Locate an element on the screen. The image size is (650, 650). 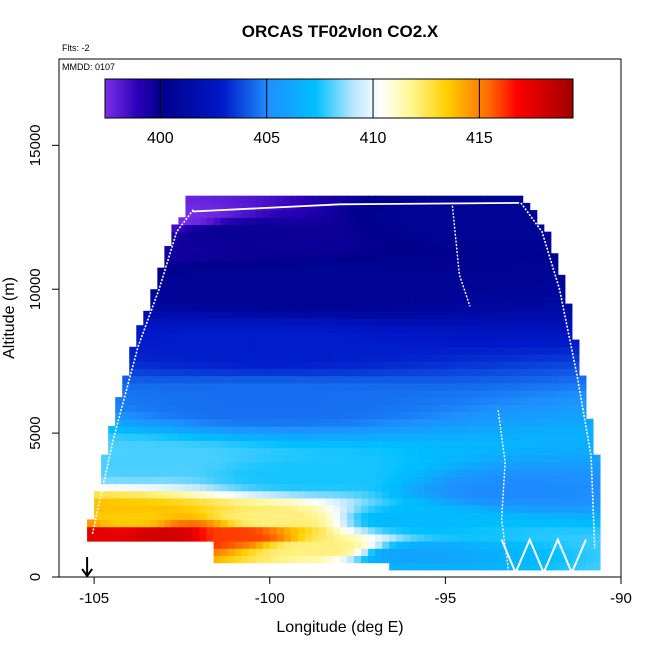
heatmap-cell-1978 is located at coordinates (477, 357).